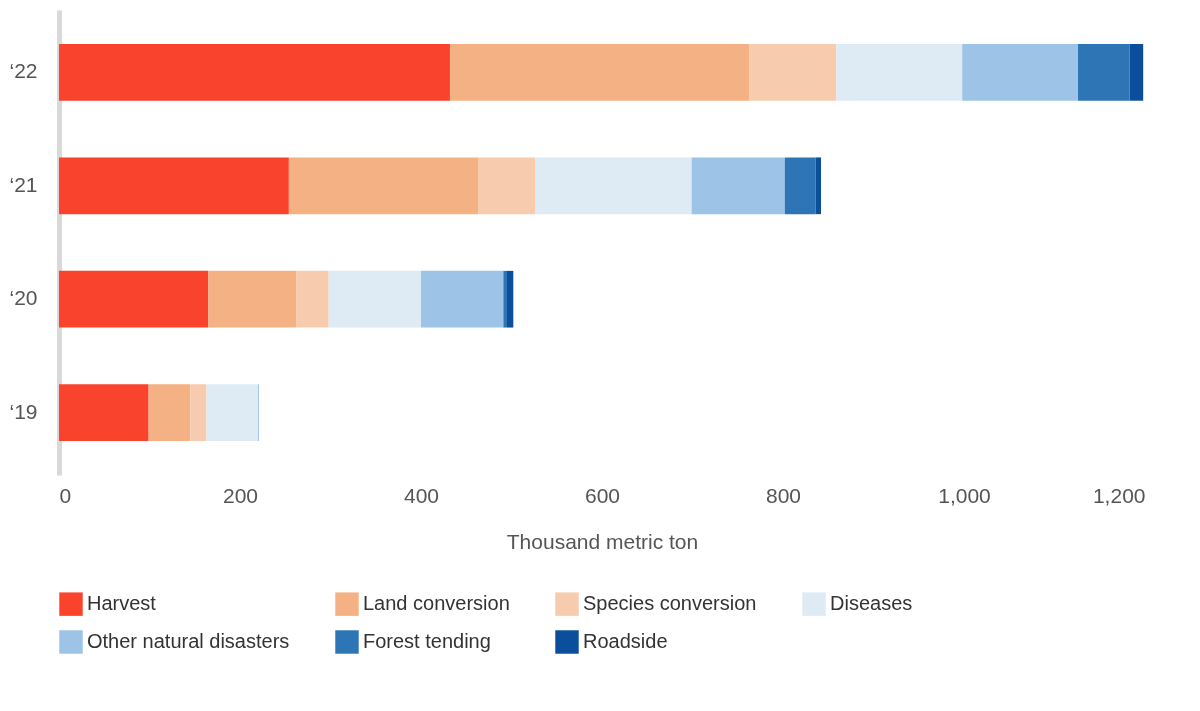  I want to click on legend-label: Diseases, so click(871, 603).